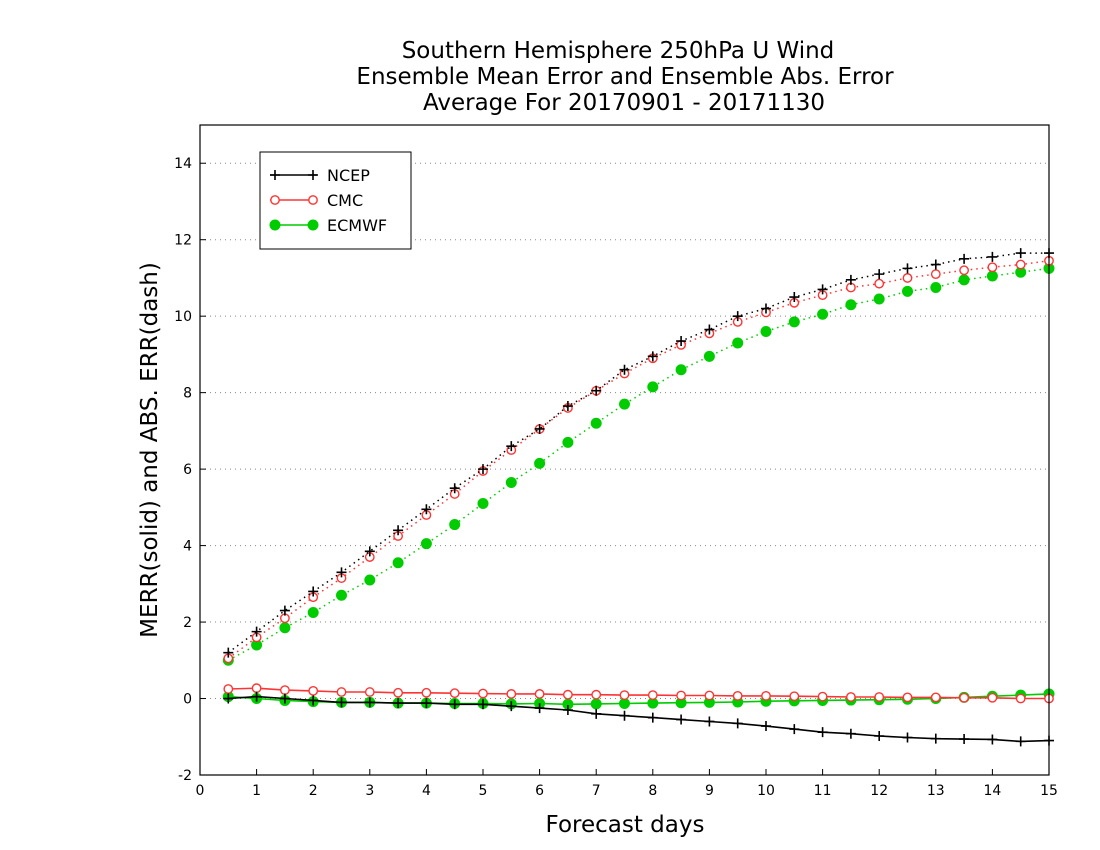 The width and height of the screenshot is (1100, 850). Describe the element at coordinates (357, 225) in the screenshot. I see `legend-label-ecmwf: ECMWF` at that location.